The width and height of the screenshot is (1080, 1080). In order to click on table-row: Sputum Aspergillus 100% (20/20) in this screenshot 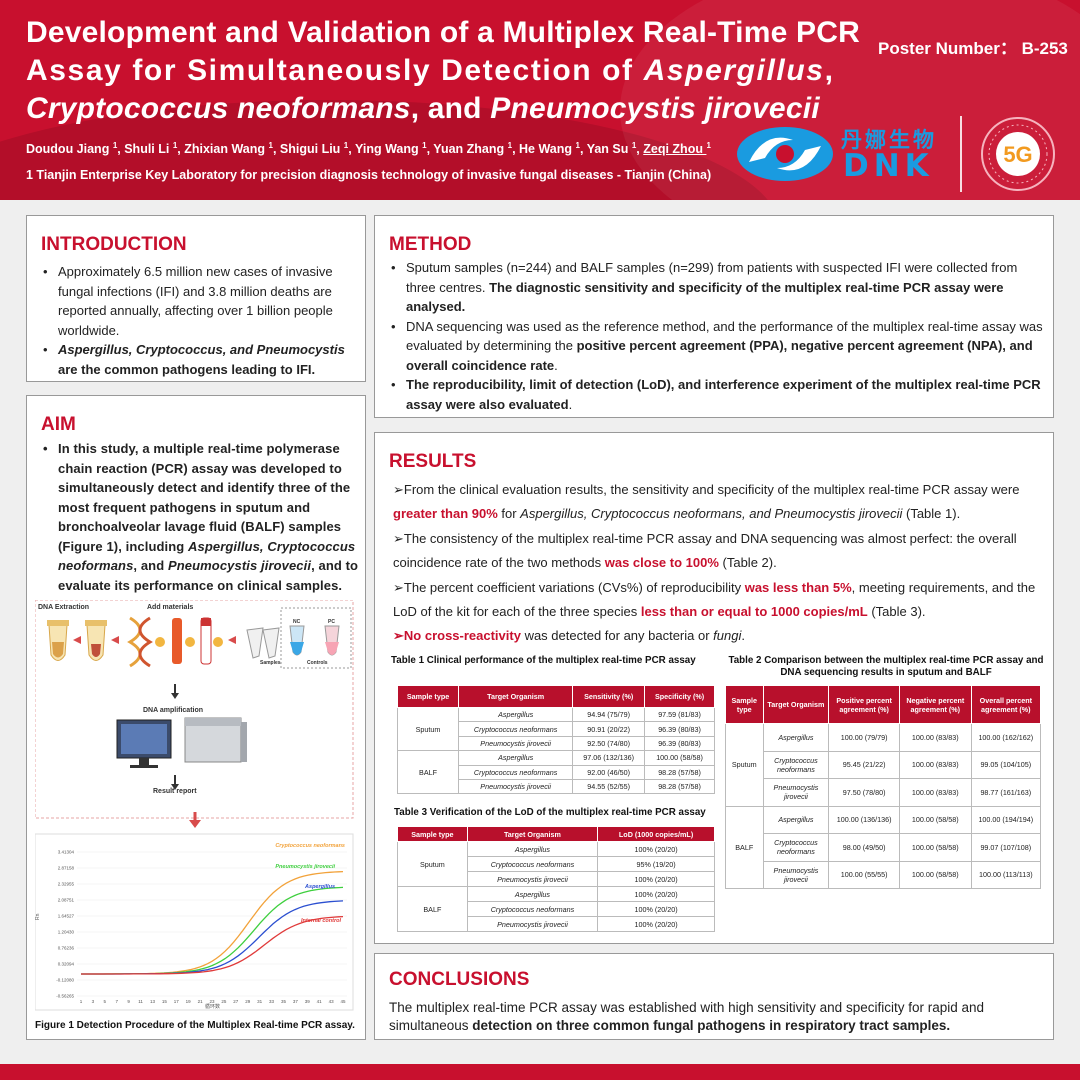, I will do `click(556, 864)`.